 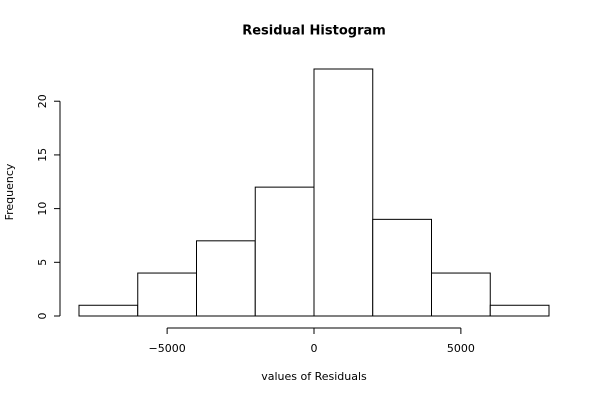 I want to click on x-tick-label: 0, so click(x=314, y=348).